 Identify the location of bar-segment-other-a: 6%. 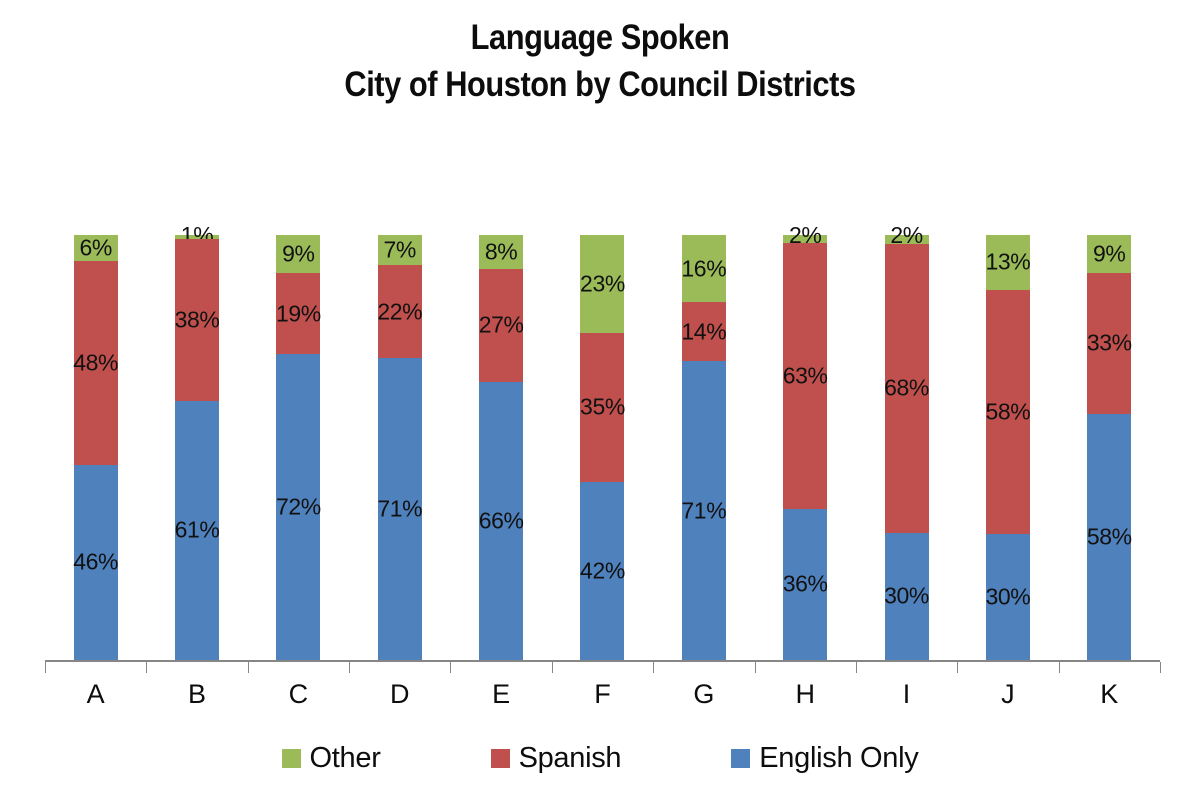
(95, 248).